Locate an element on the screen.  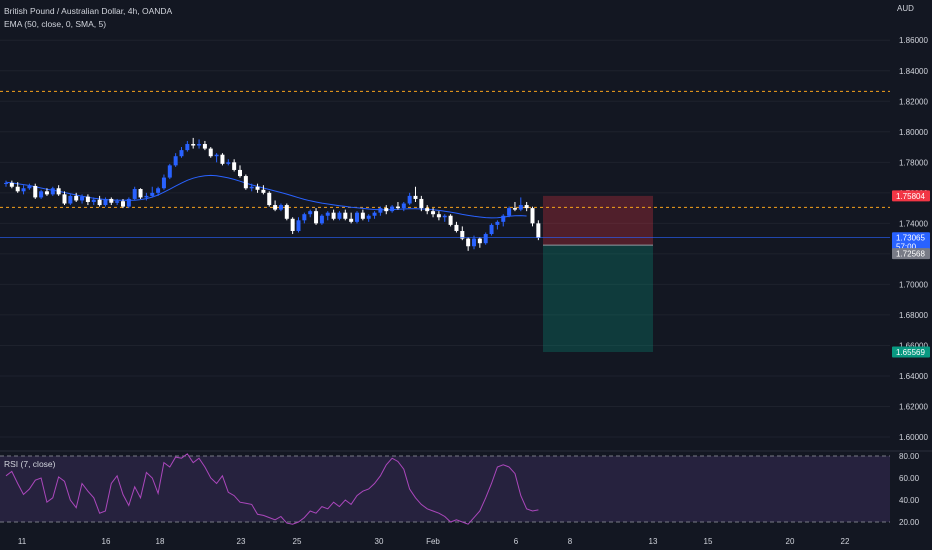
entry-price-tag-text: 1.72568 is located at coordinates (910, 254).